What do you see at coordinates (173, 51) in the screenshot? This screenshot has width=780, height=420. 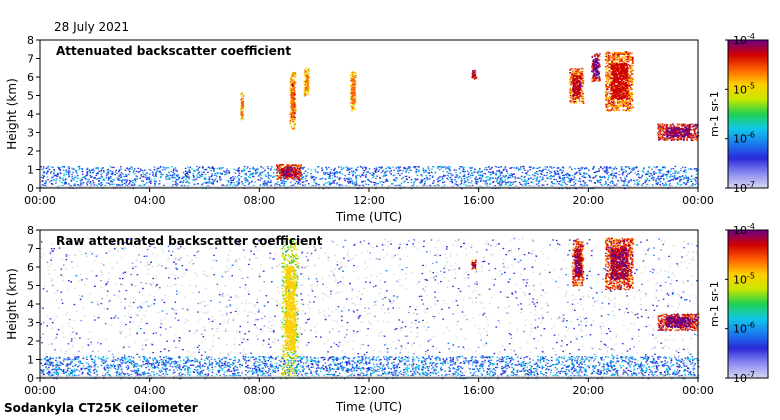 I see `panel-title: Attenuated backscatter coefficient` at bounding box center [173, 51].